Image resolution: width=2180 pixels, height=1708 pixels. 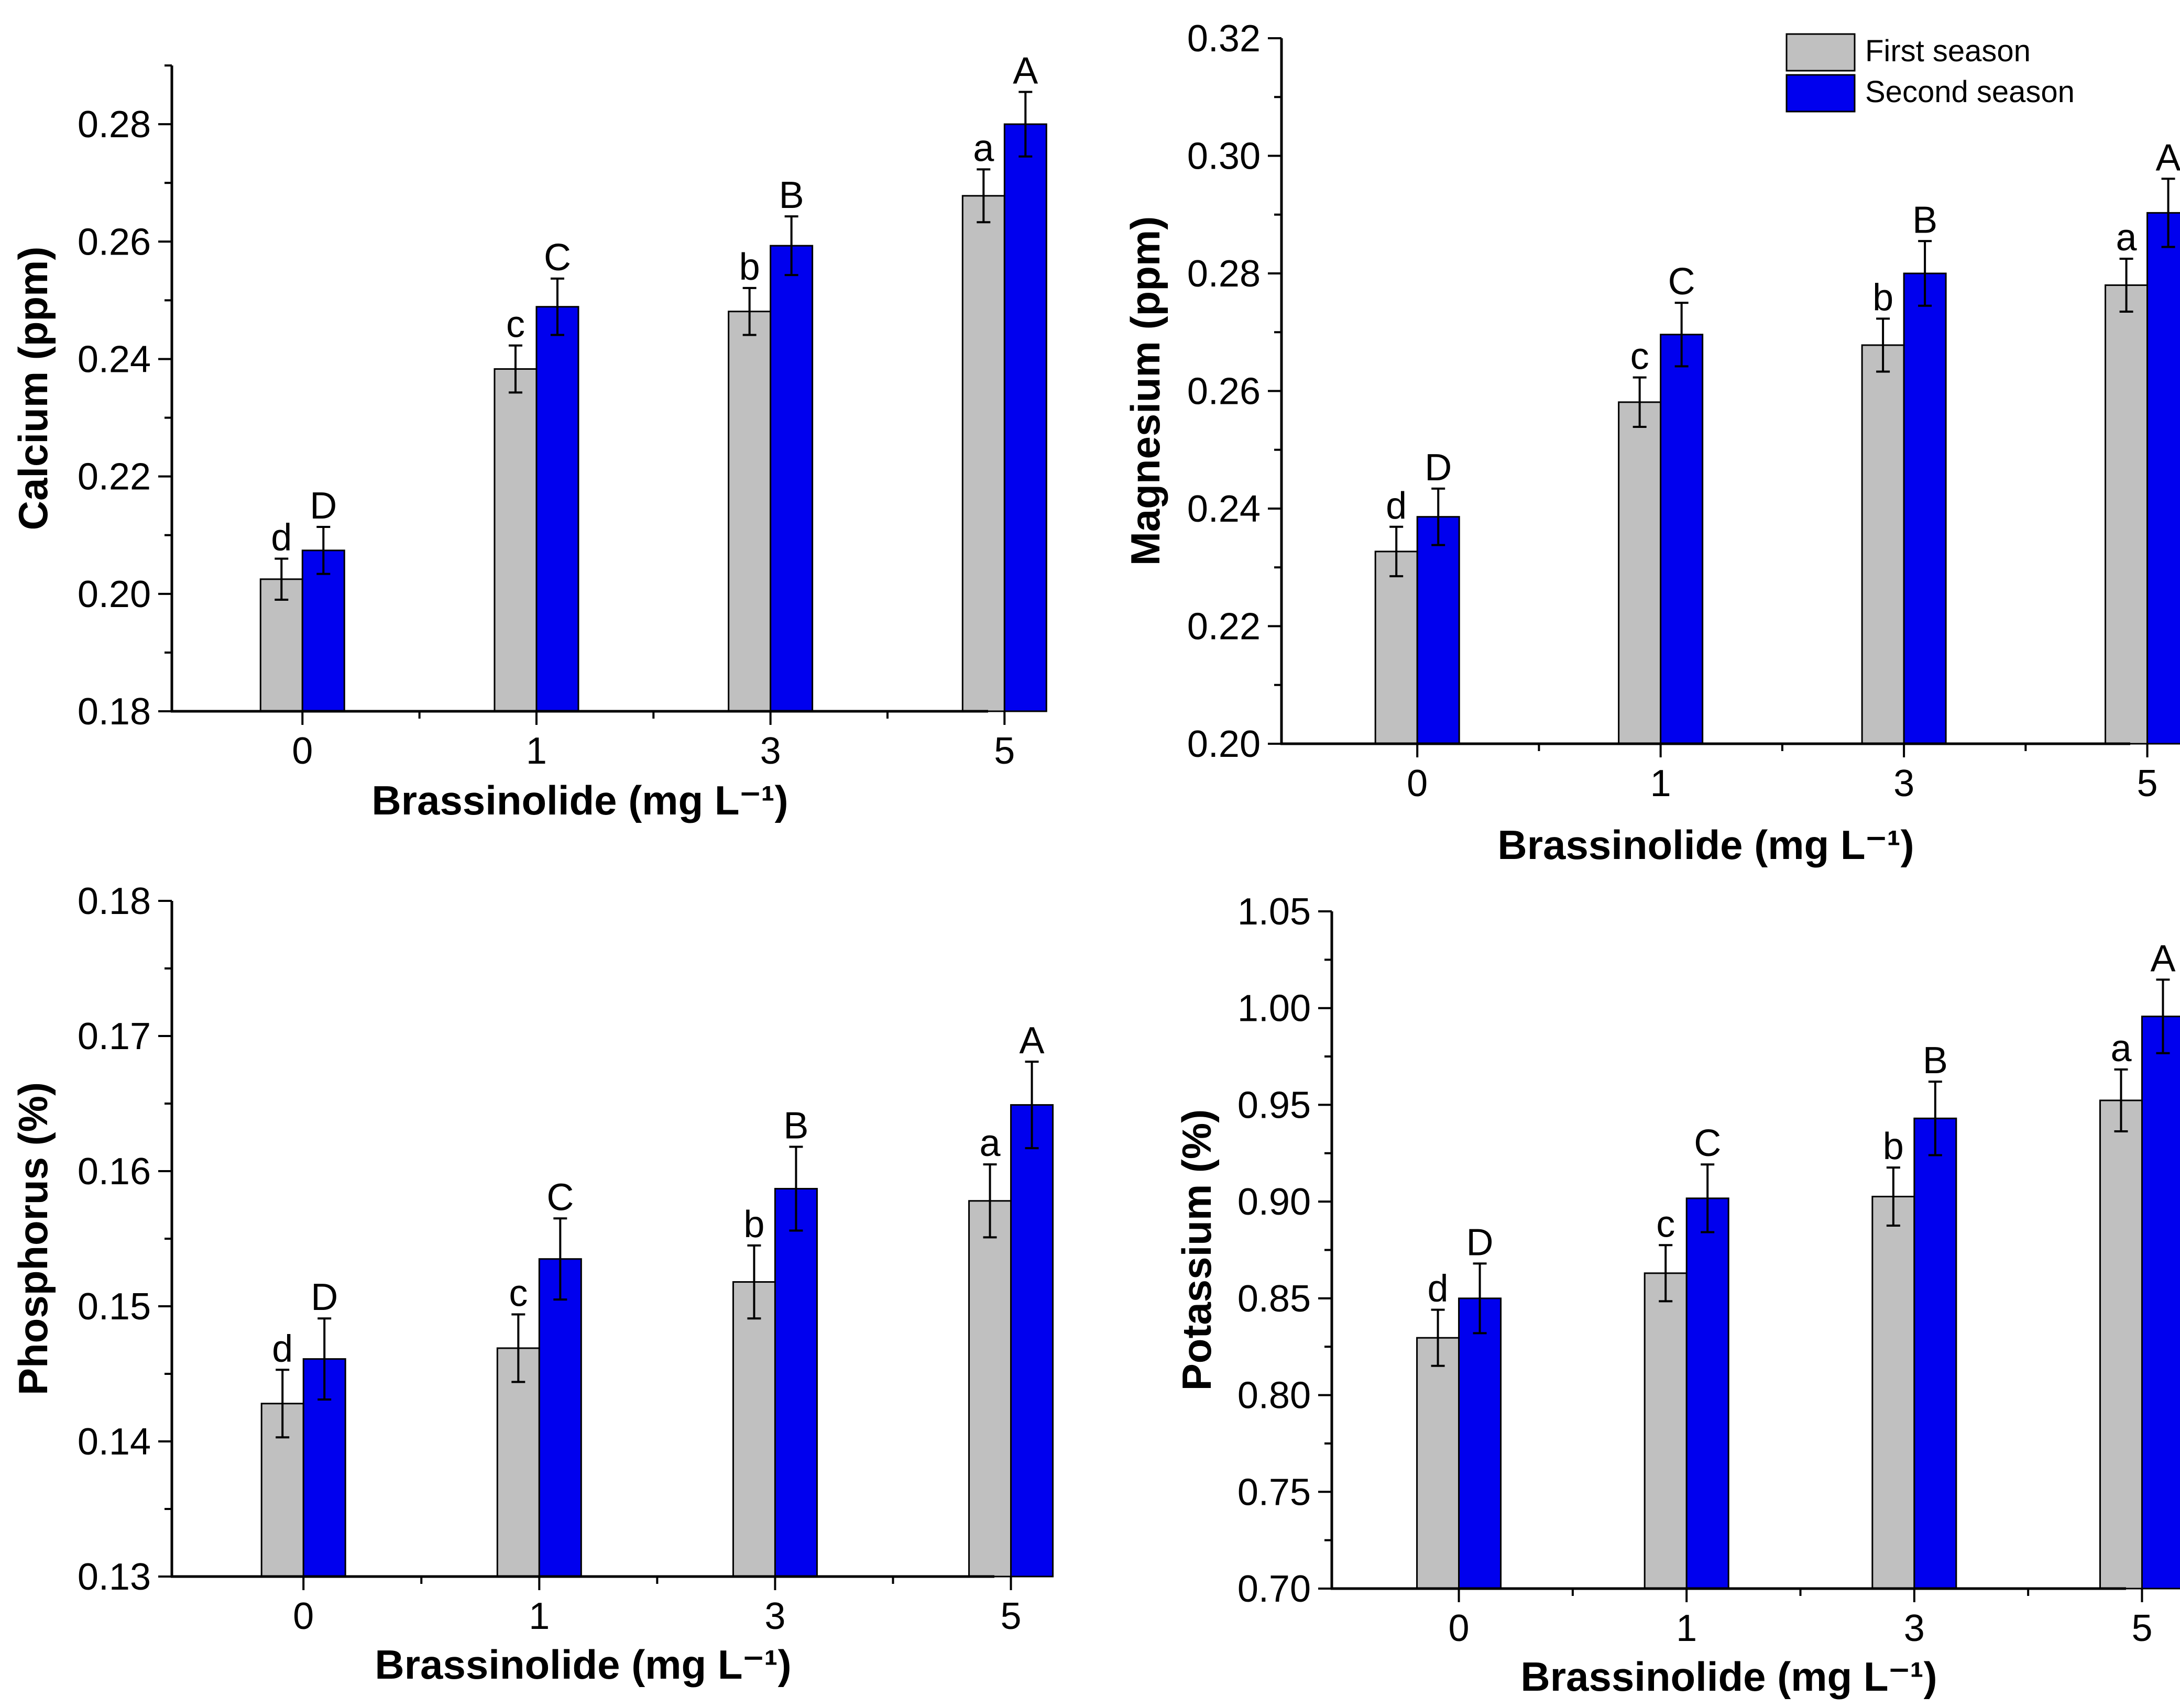 I want to click on y-axis-label: Calcium (ppm), so click(x=33, y=389).